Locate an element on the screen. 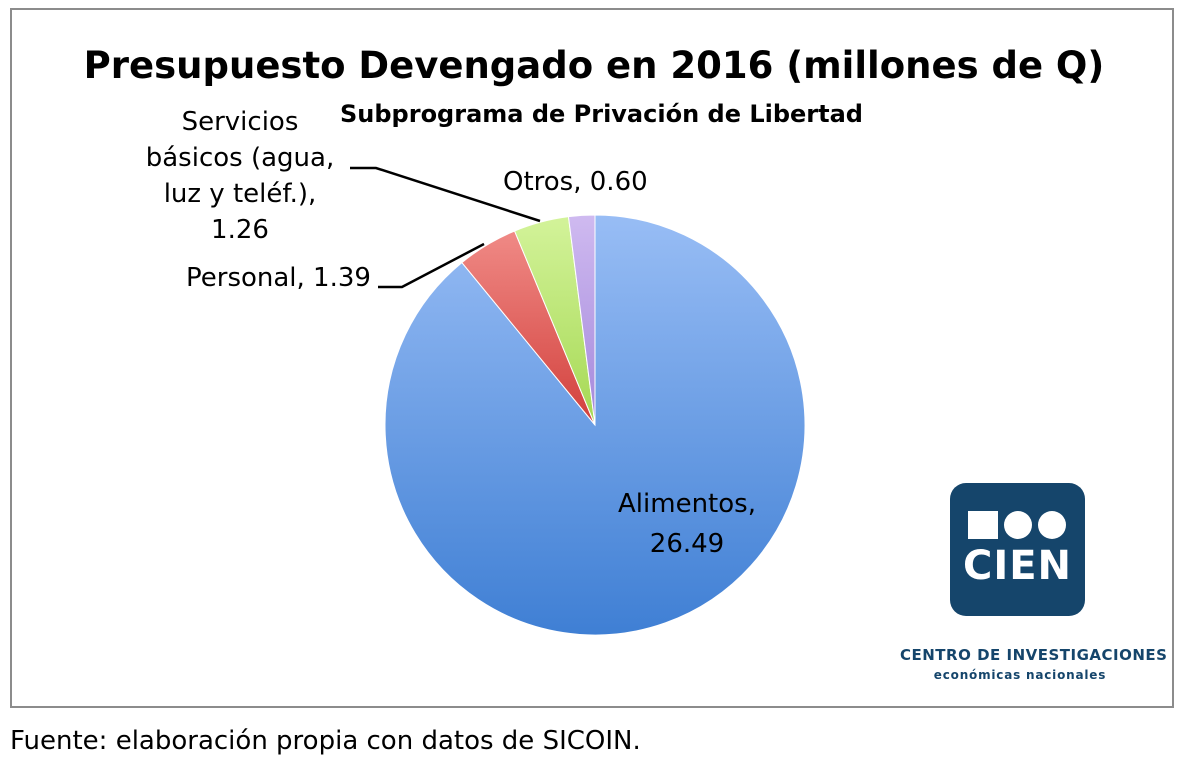  slice-label-servicios-line3: luz y teléf.), is located at coordinates (240, 194).